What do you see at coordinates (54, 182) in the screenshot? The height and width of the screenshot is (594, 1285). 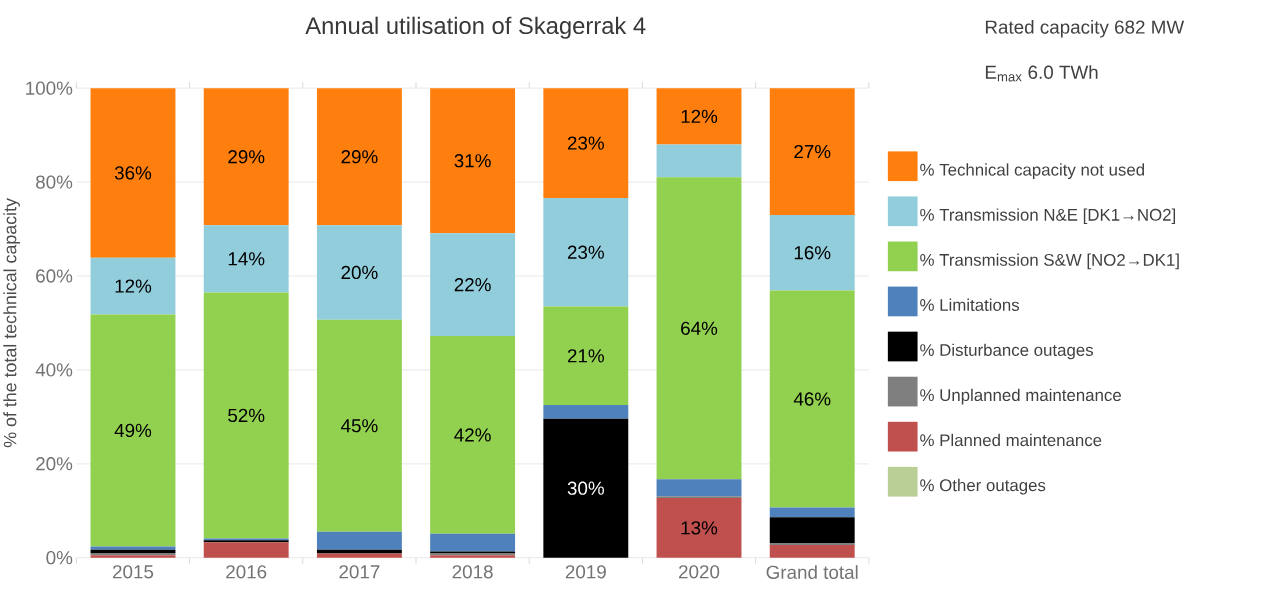 I see `y-tick-label: 80%` at bounding box center [54, 182].